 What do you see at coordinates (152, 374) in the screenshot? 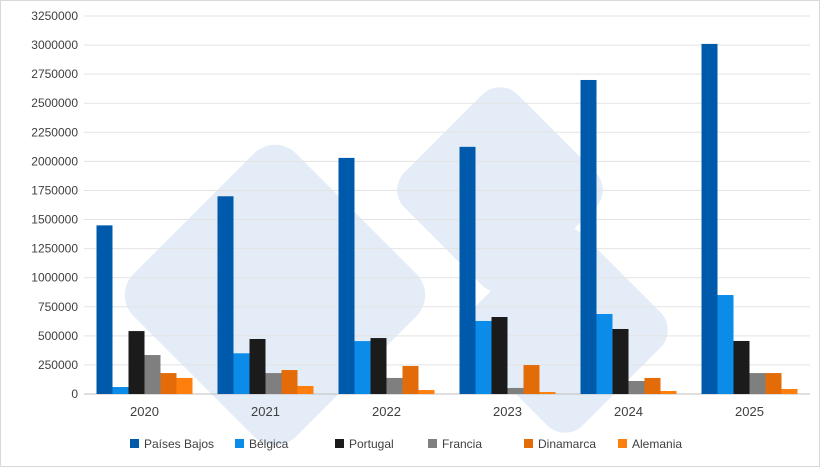
I see `bar-francia-2020` at bounding box center [152, 374].